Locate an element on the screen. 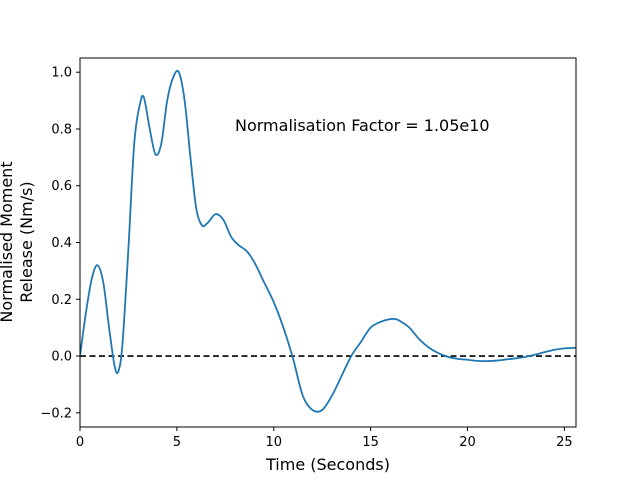  y-axis-title-line-1: Normalised Moment is located at coordinates (8, 241).